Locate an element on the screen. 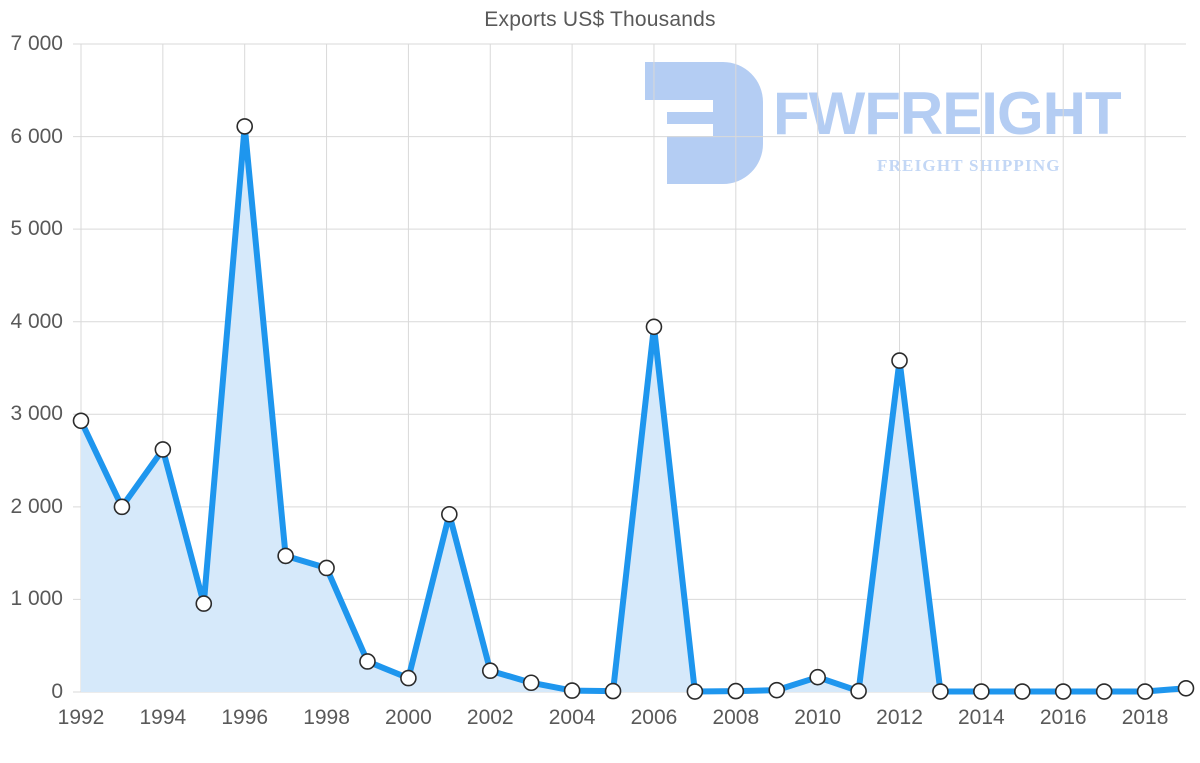 This screenshot has width=1200, height=763. y-axis-tick-label: 7 000 is located at coordinates (36, 43).